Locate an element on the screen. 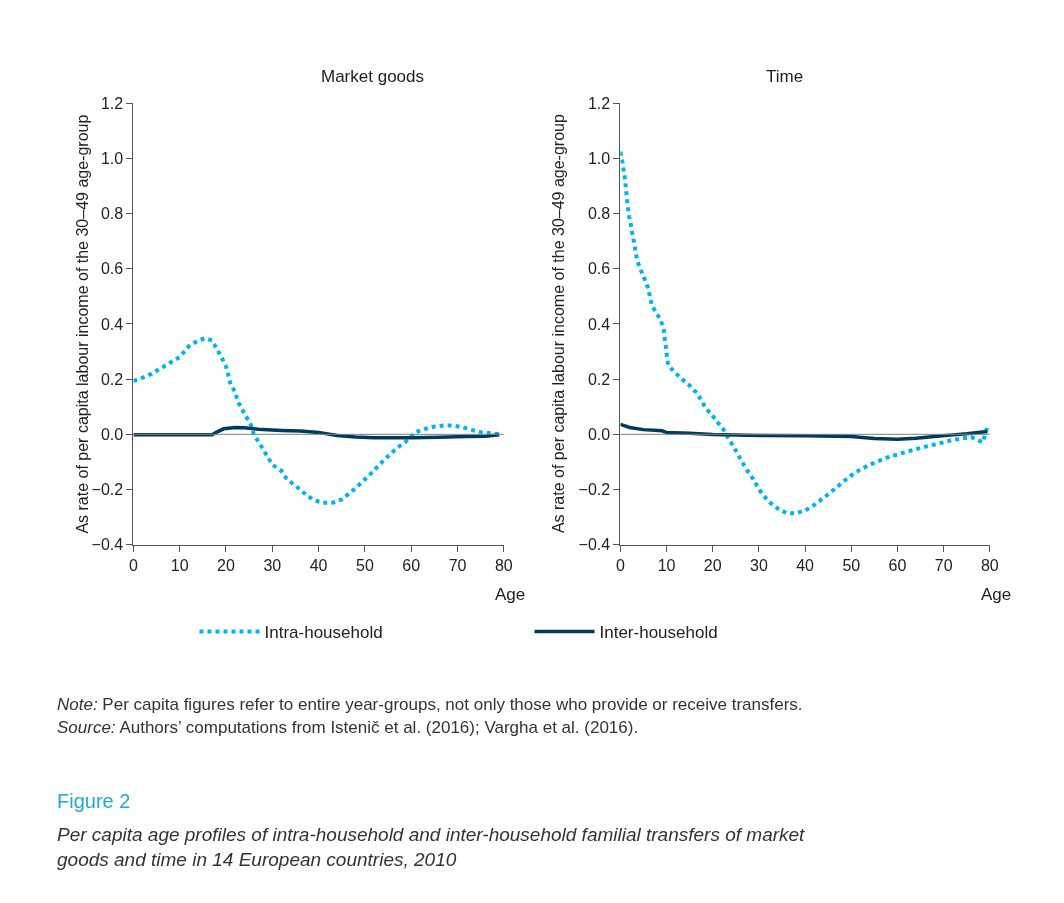 The height and width of the screenshot is (903, 1064). text: Per capita age profiles of intra-household and inter-household familial transfers of market goods and time in 14 European countries, 2010 is located at coordinates (431, 847).